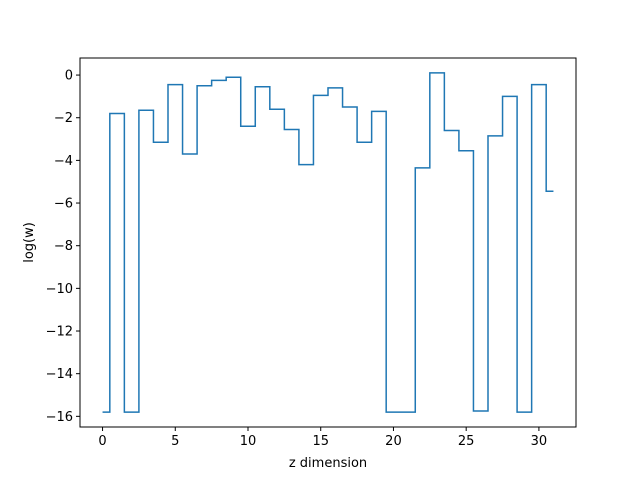 The height and width of the screenshot is (480, 640). I want to click on y-tick-label: −4, so click(63, 161).